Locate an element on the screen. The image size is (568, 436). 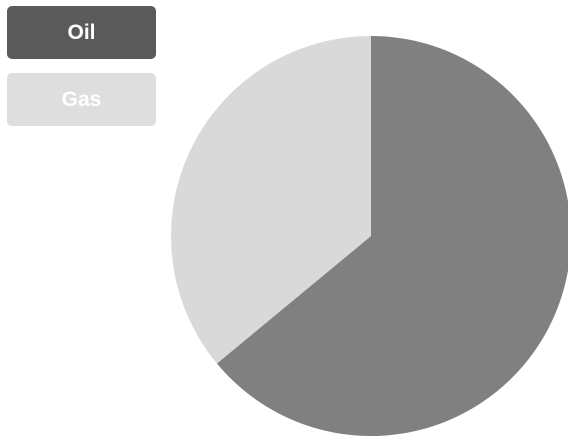
legend-toggle-gas: Gas is located at coordinates (81, 99).